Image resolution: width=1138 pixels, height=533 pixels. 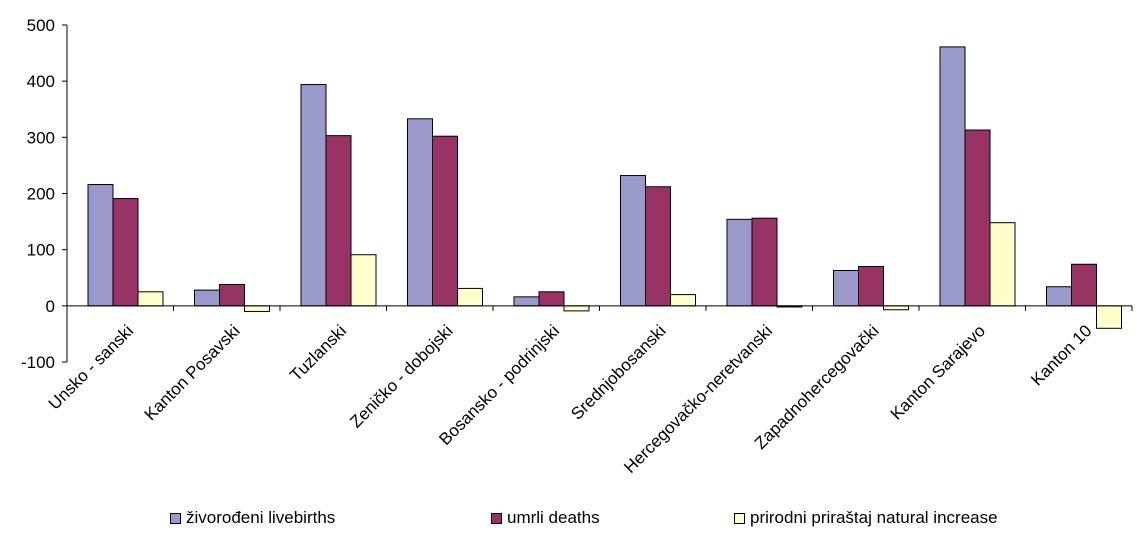 I want to click on y-tick-label: -100, so click(x=38, y=362).